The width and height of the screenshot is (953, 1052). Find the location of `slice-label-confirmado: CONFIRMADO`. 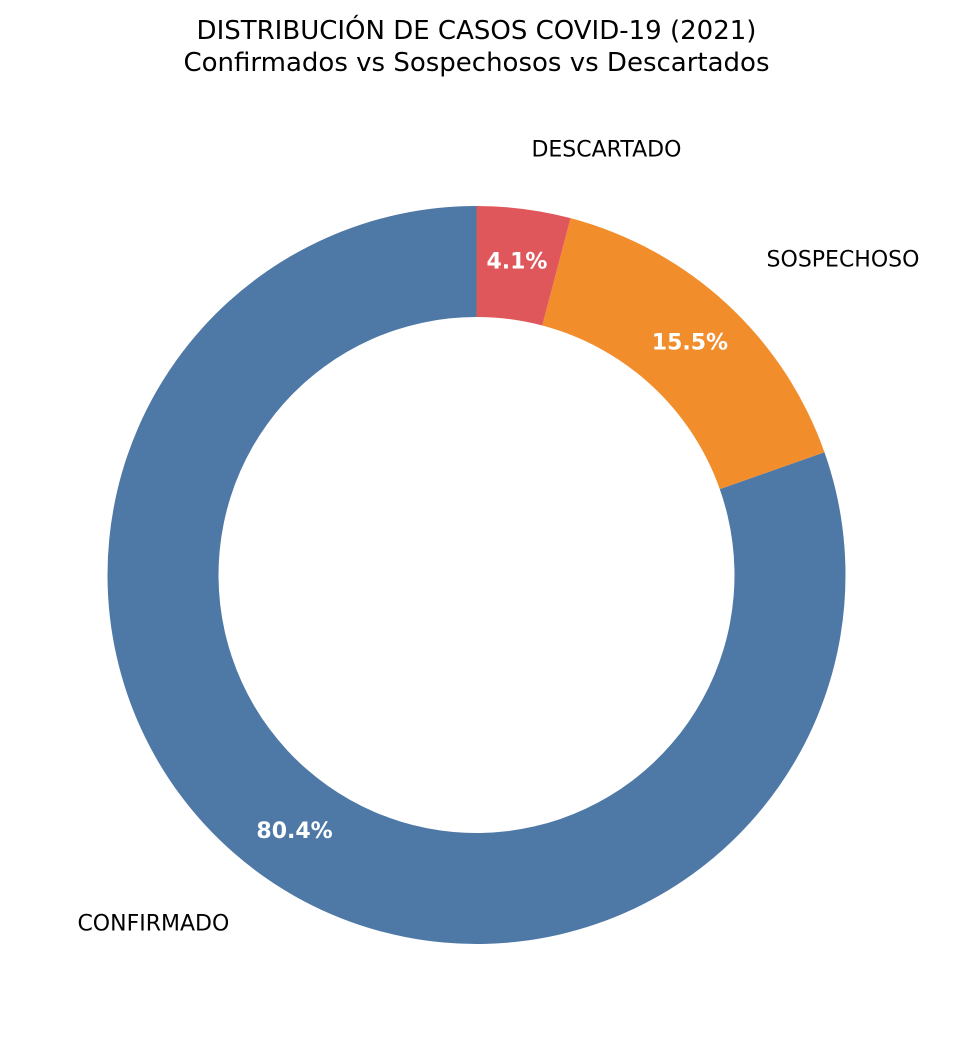

slice-label-confirmado: CONFIRMADO is located at coordinates (153, 923).